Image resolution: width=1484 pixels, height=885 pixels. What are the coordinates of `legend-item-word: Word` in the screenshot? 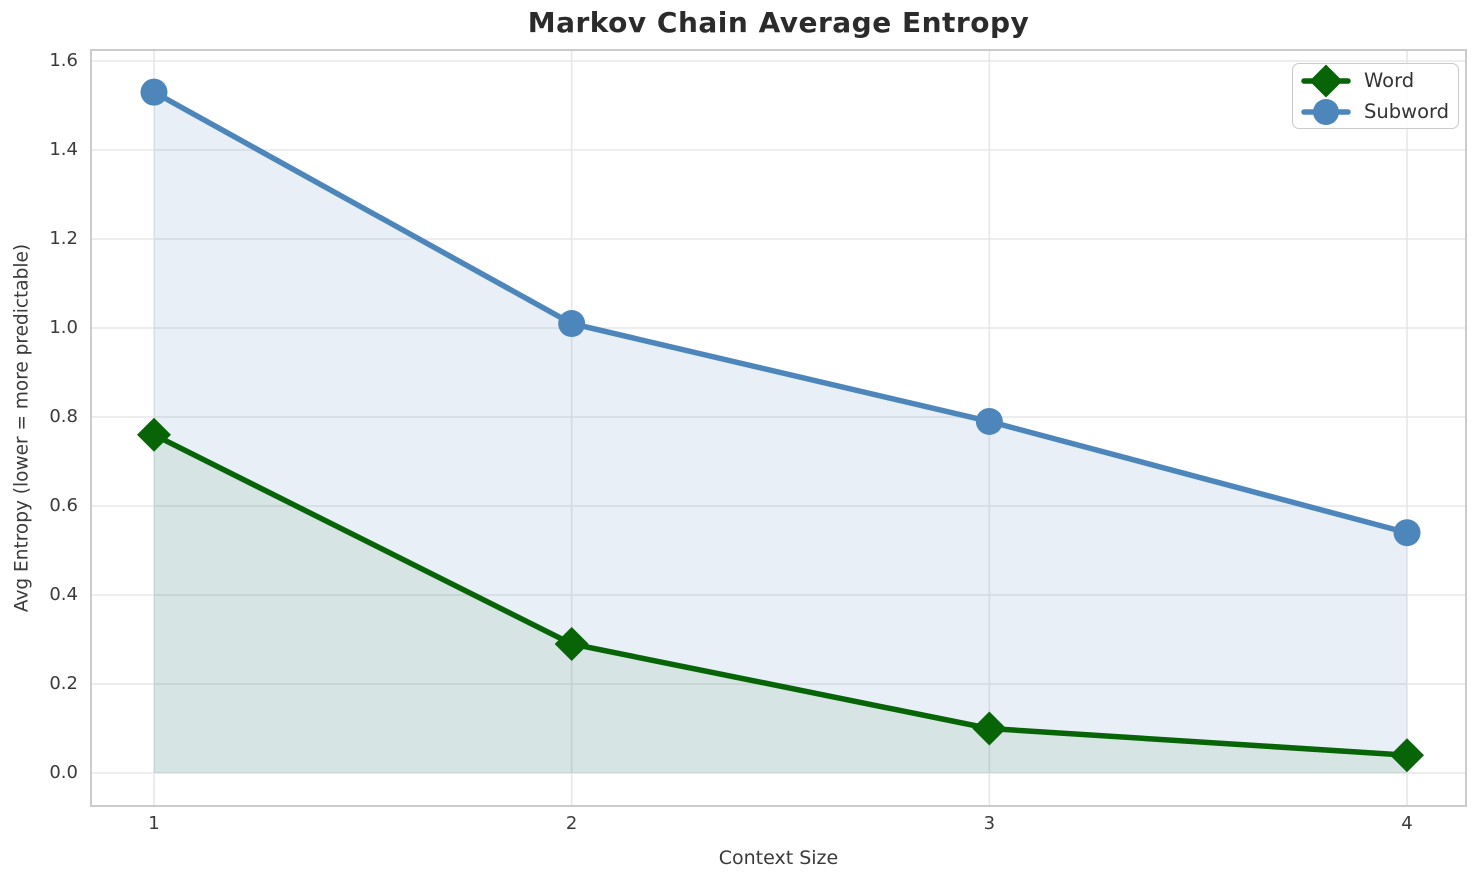 It's located at (1375, 80).